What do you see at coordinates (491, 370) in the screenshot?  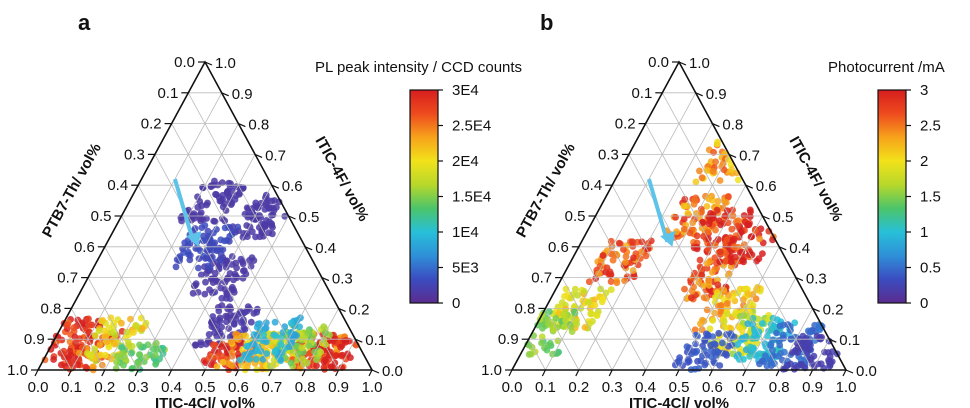 I see `left-tick-label: 1.0` at bounding box center [491, 370].